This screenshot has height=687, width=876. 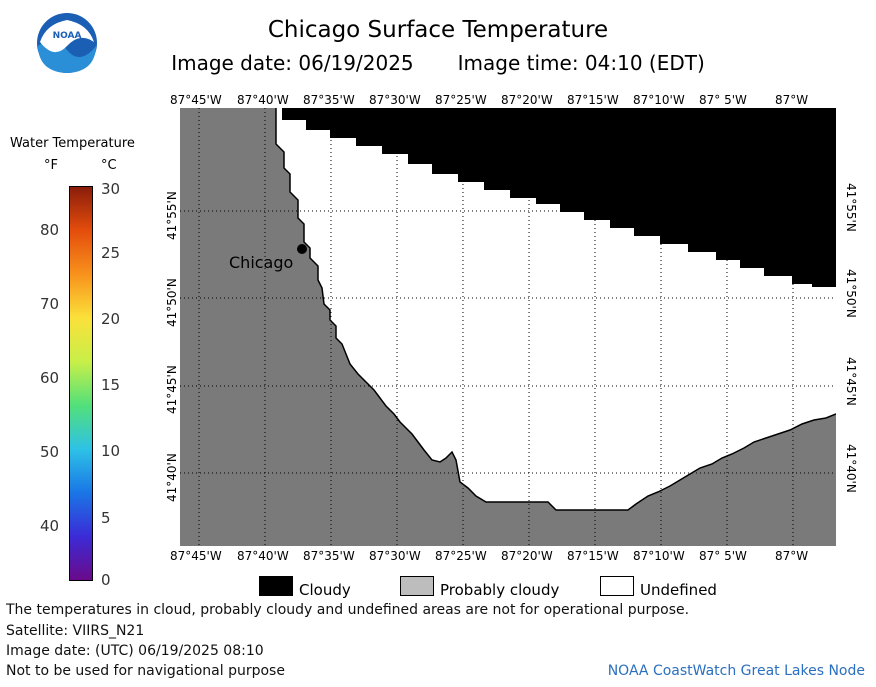 I want to click on lon-label-top: 87°W, so click(x=792, y=100).